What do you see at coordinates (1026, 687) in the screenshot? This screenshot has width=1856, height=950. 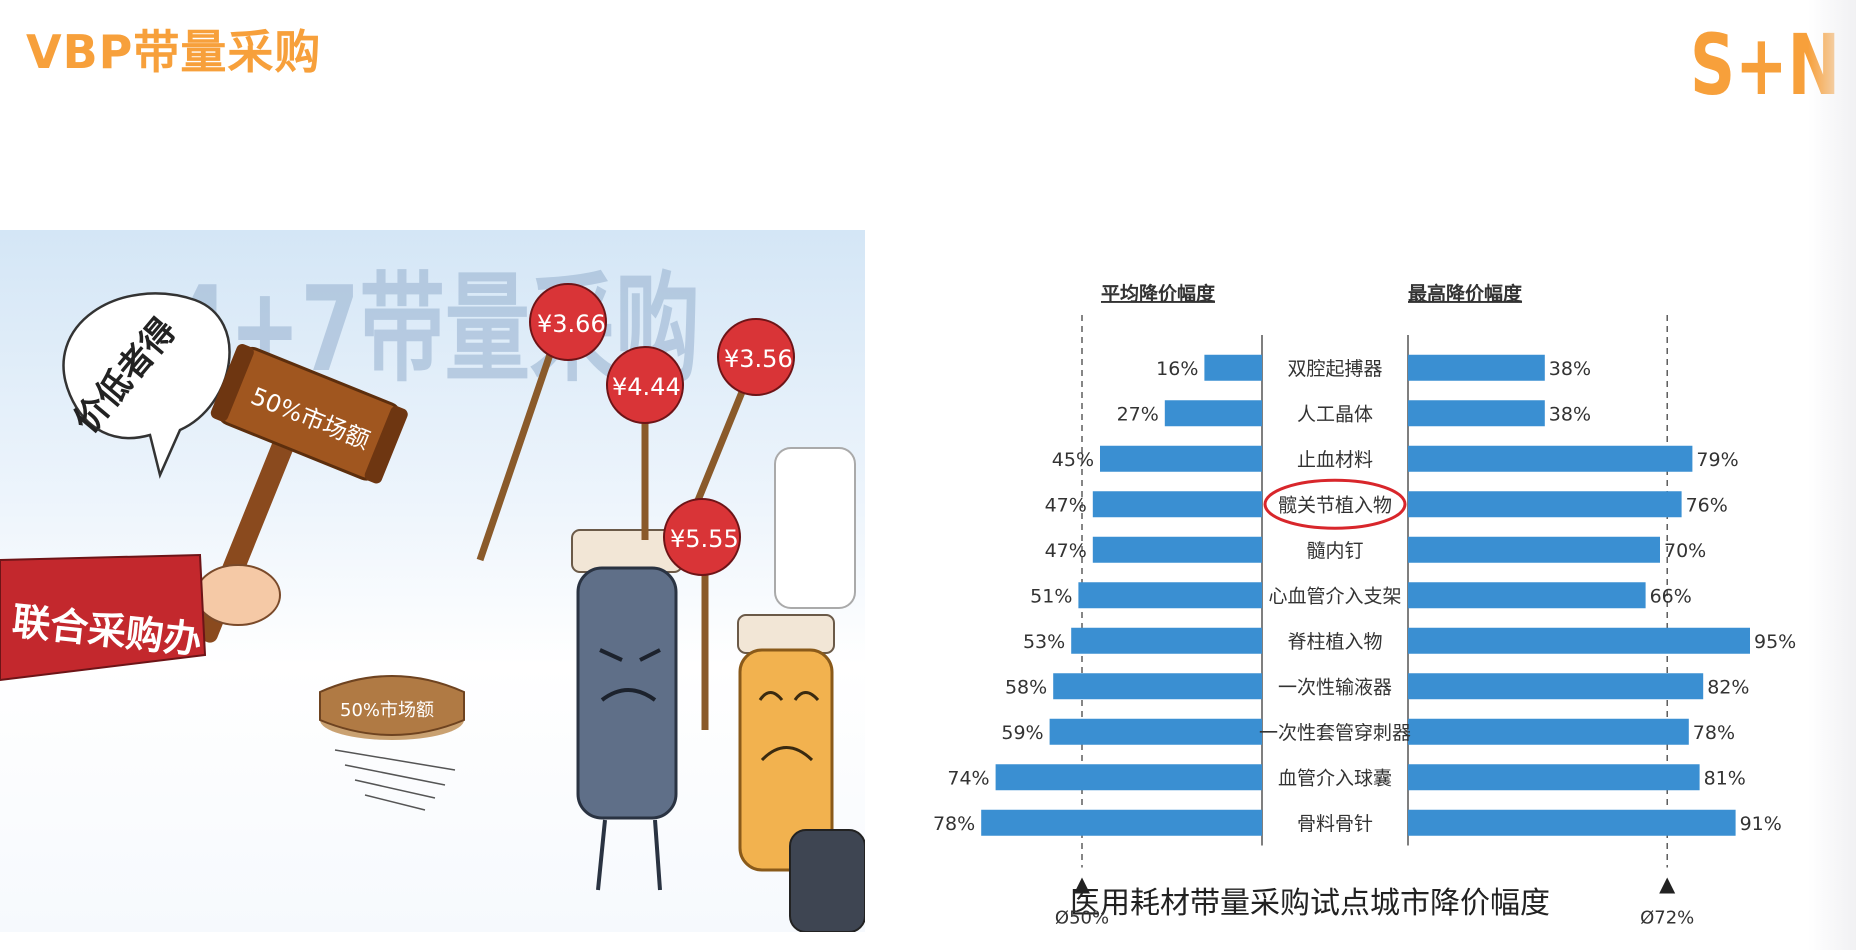 I see `label-left-7: 58%` at bounding box center [1026, 687].